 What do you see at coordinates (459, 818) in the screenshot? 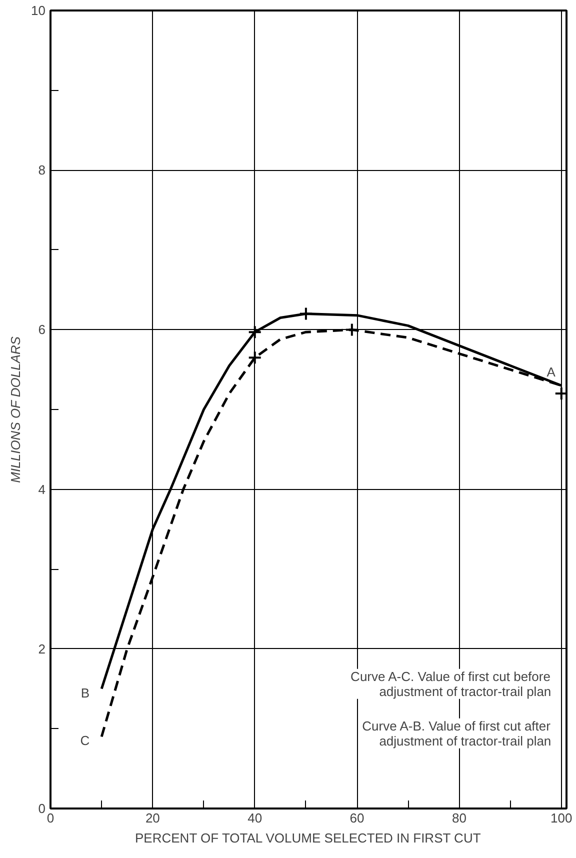
I see `x-tick-label: 80` at bounding box center [459, 818].